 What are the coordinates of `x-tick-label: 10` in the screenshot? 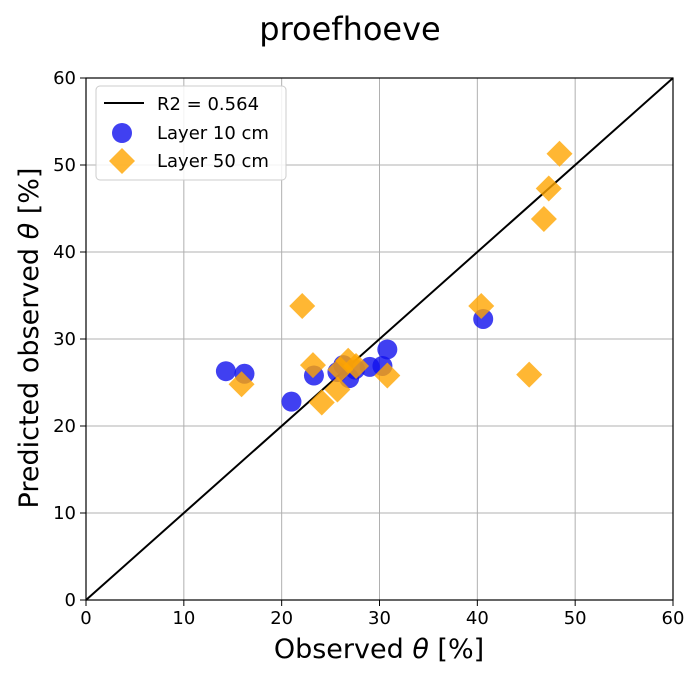 It's located at (183, 618).